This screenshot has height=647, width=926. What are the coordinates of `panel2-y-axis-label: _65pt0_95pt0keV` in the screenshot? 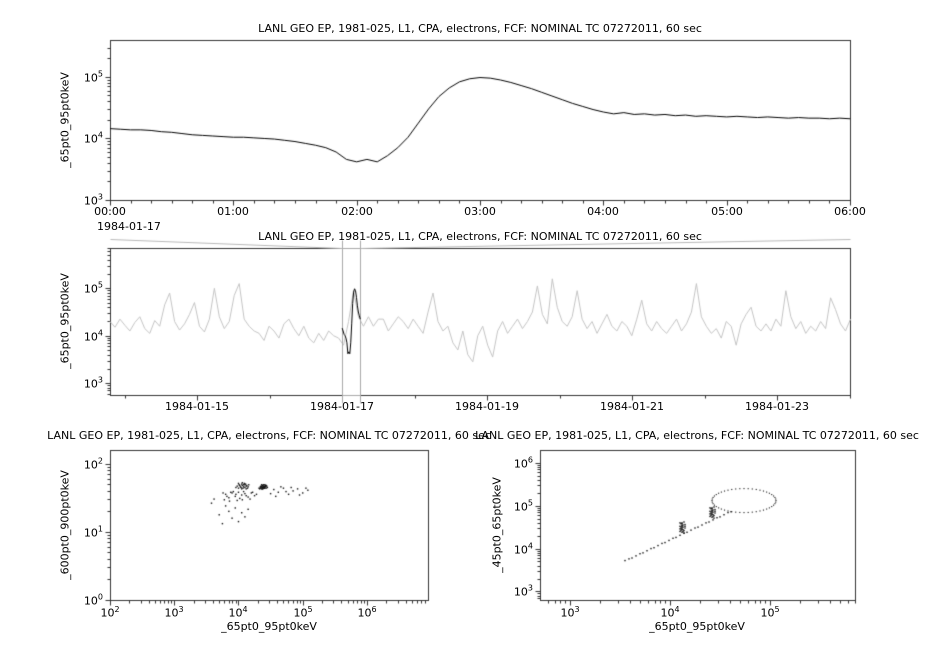 It's located at (65, 321).